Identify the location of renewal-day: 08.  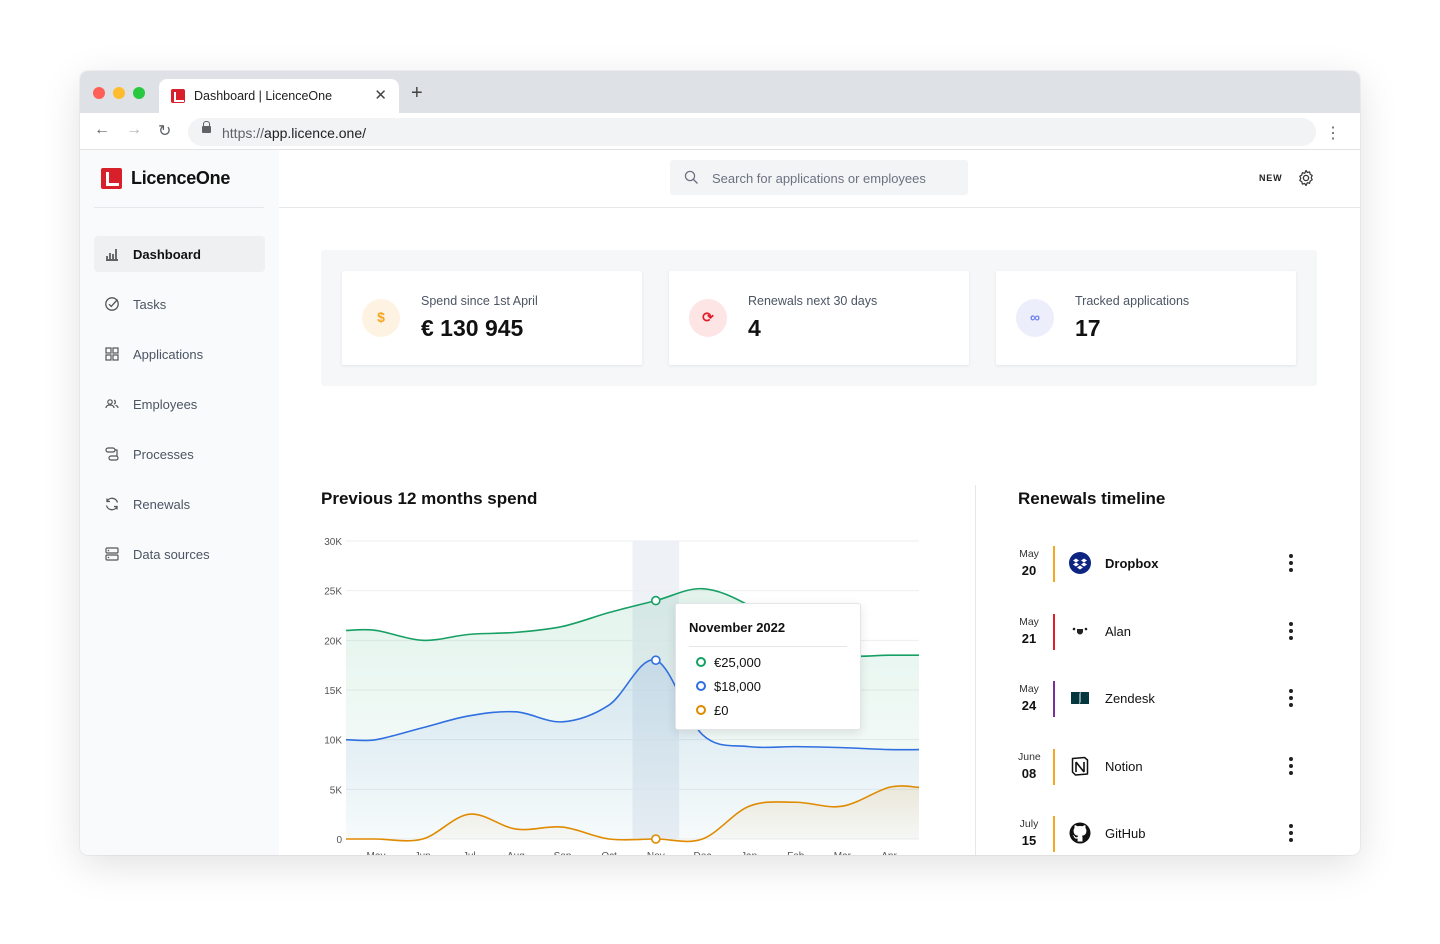
(1029, 773).